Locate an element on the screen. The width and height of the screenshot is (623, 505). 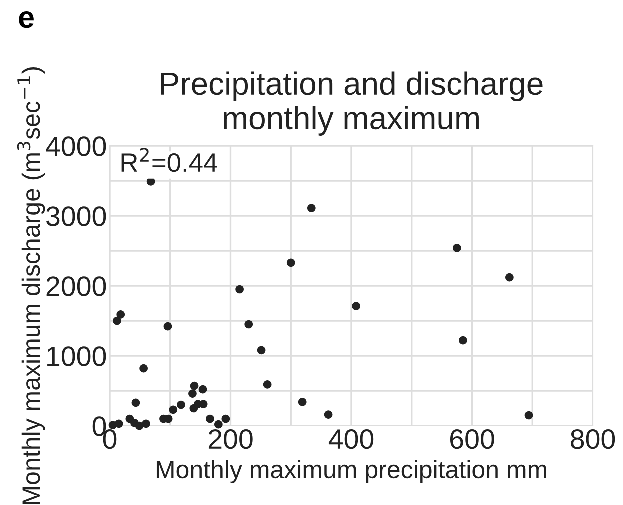
y-tick-label: 3000 is located at coordinates (76, 216).